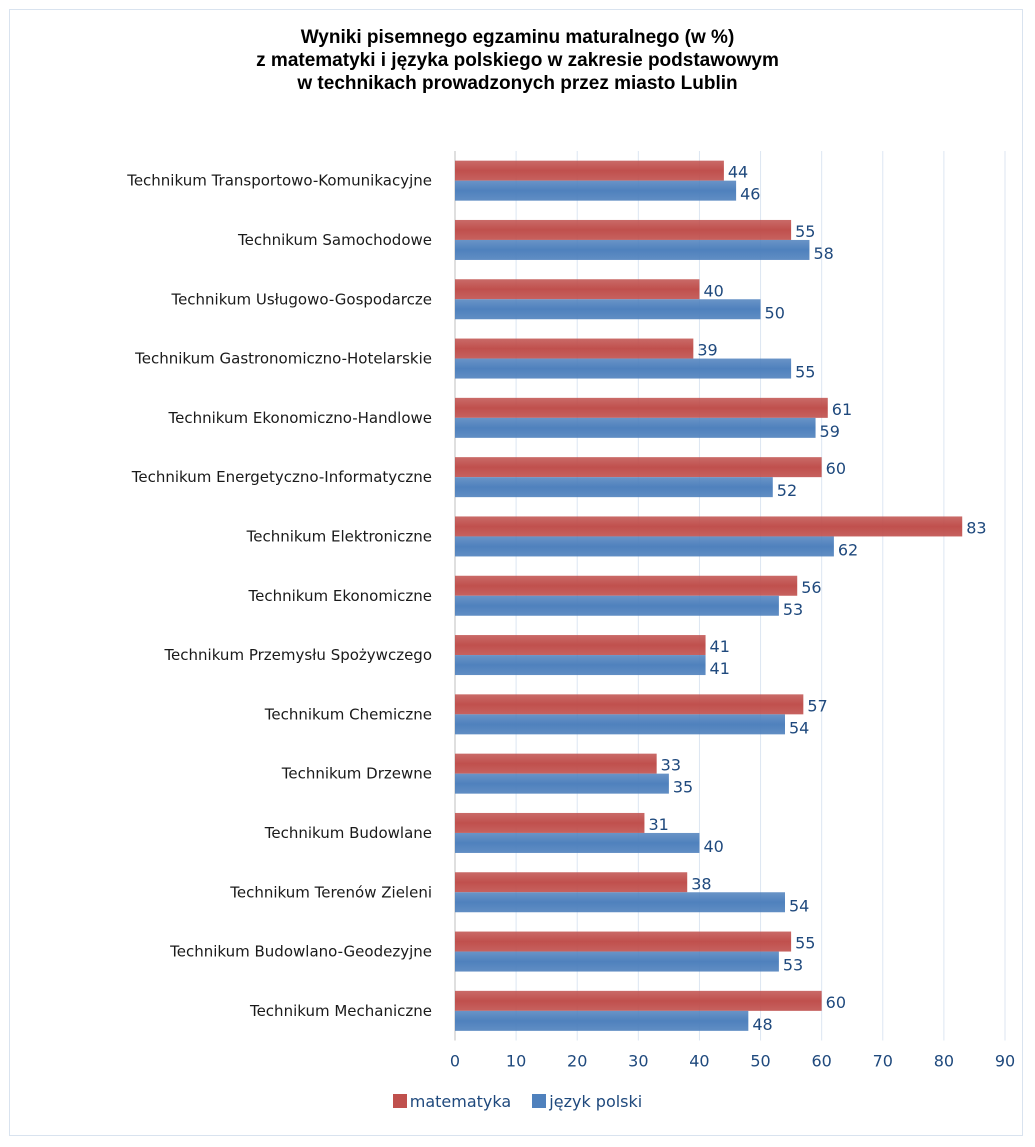  Describe the element at coordinates (707, 350) in the screenshot. I see `data-label: 39` at that location.